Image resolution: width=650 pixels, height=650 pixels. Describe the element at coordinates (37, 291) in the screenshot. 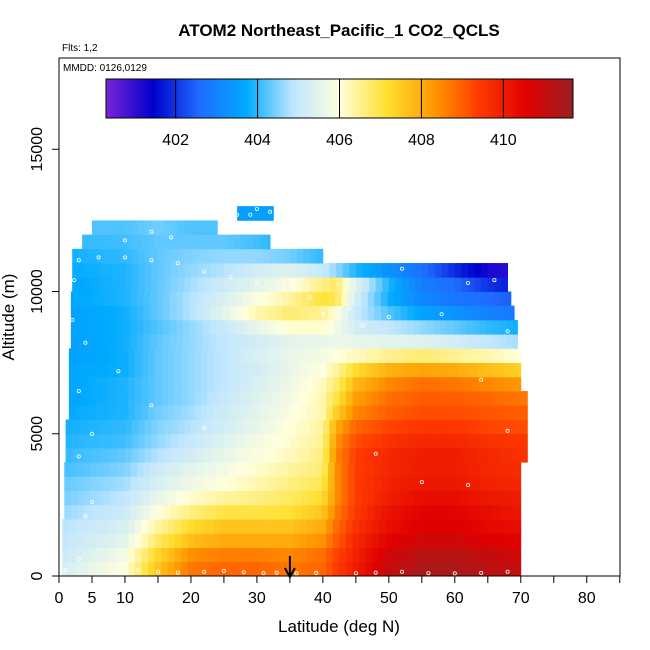

I see `y-tick-label: 10000` at that location.